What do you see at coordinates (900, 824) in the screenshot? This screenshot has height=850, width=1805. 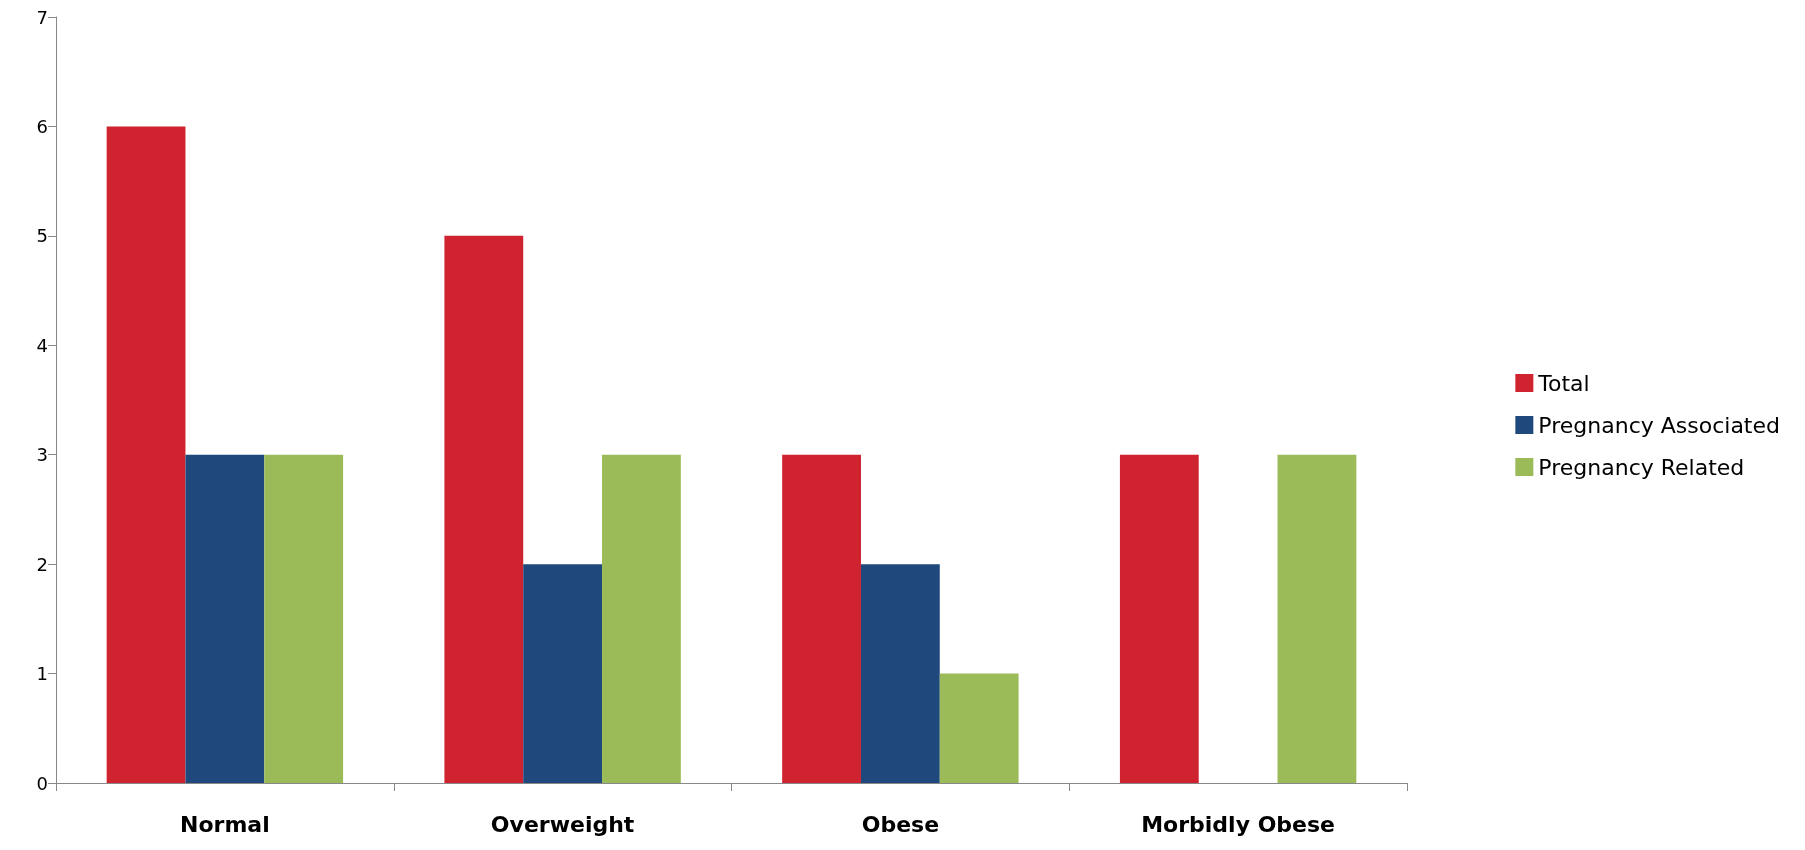 I see `x-tick-label: Obese` at bounding box center [900, 824].